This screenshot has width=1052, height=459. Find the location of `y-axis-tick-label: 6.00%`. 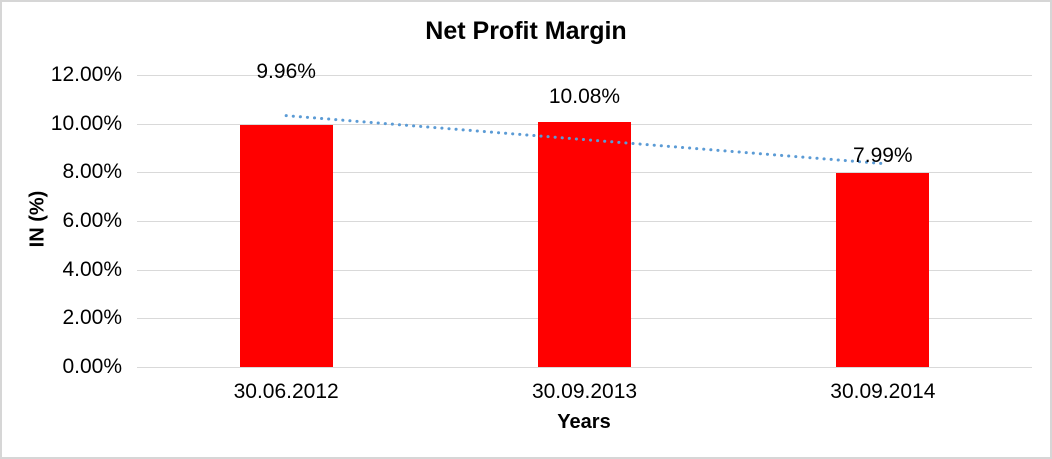

y-axis-tick-label: 6.00% is located at coordinates (92, 220).